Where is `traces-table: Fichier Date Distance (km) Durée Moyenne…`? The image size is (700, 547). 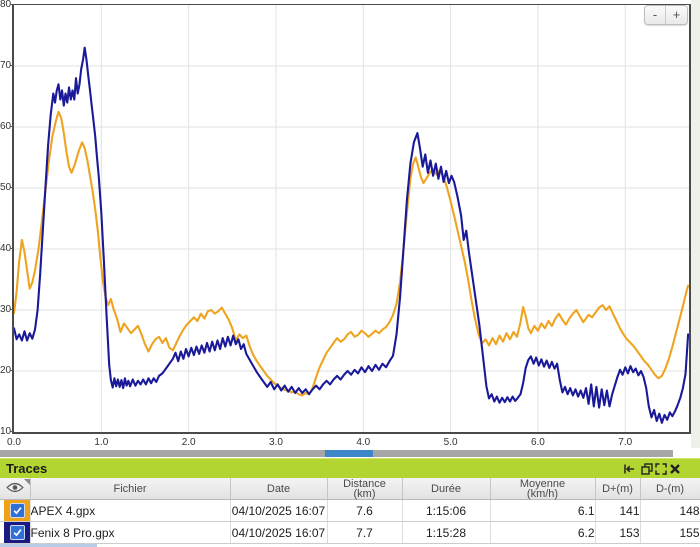
traces-table: Fichier Date Distance (km) Durée Moyenne… is located at coordinates (350, 511).